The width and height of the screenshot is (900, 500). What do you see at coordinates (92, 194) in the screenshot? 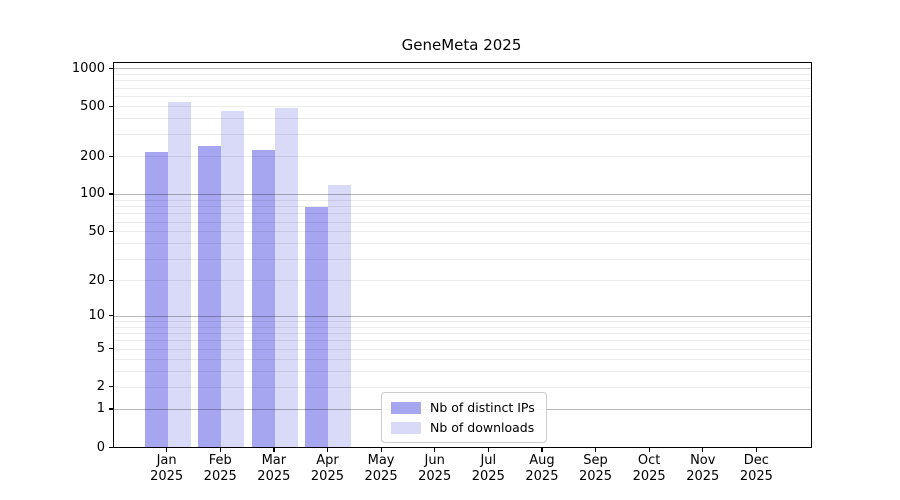
I see `y-tick-label: 100` at bounding box center [92, 194].